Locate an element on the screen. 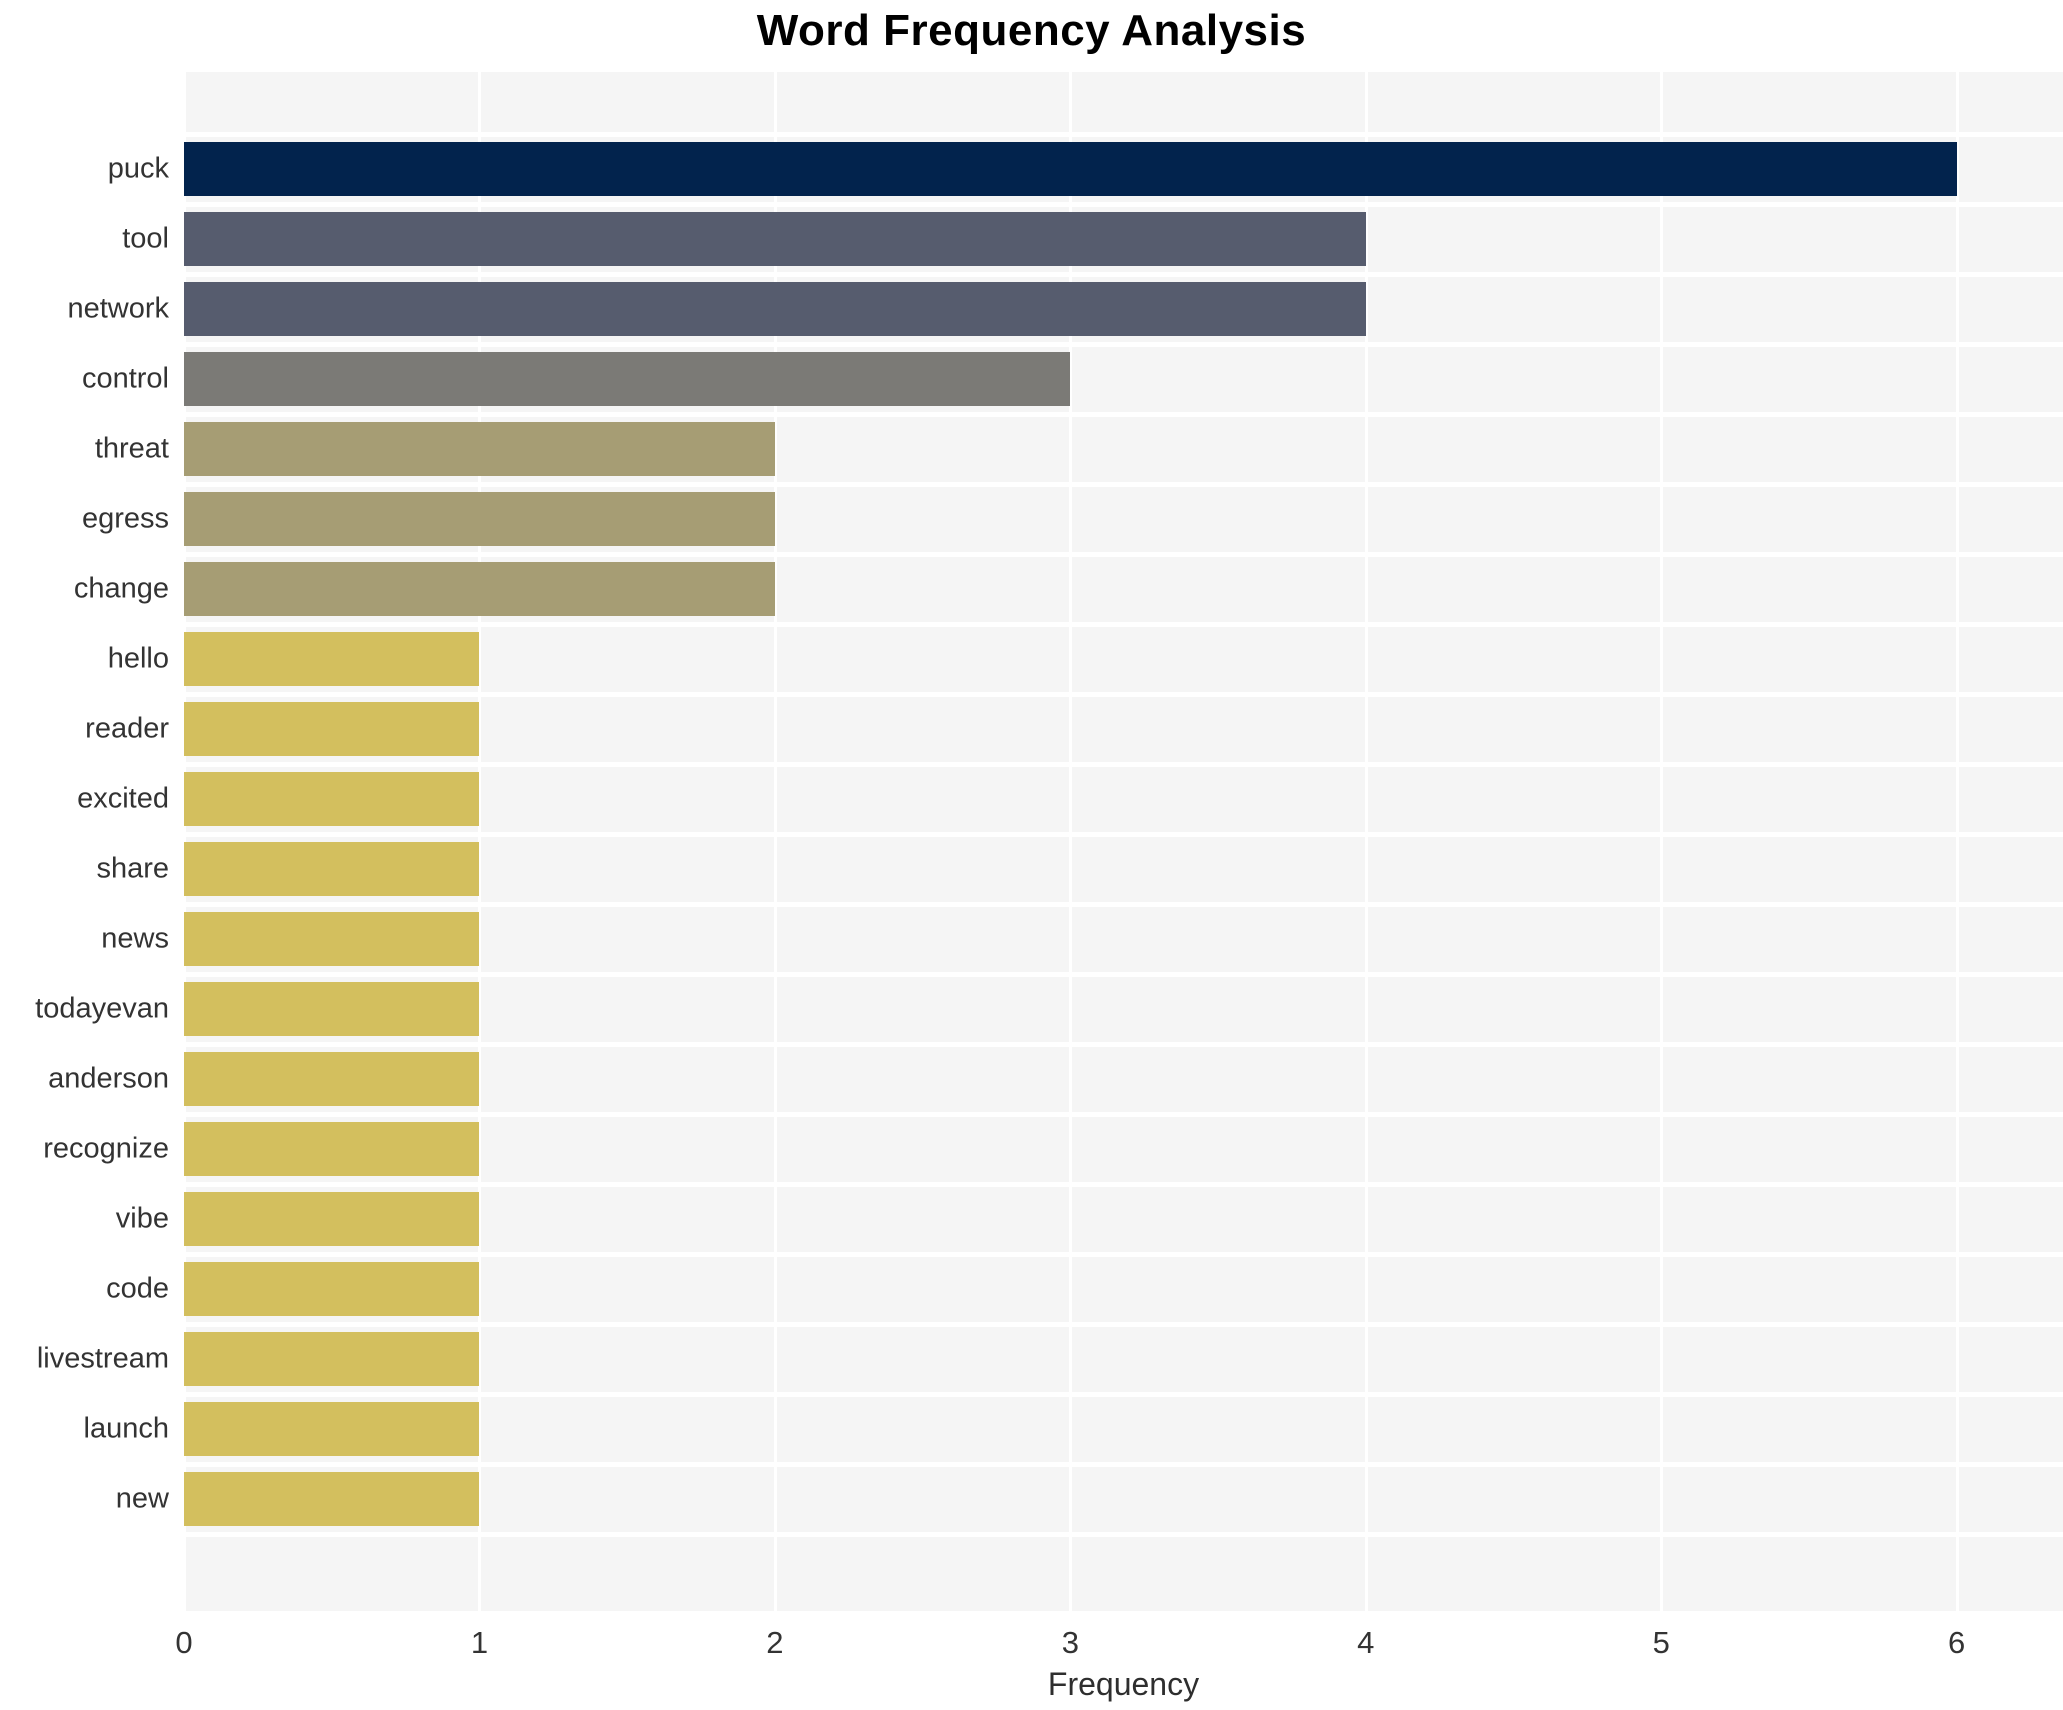 This screenshot has width=2063, height=1710. bar-new is located at coordinates (332, 1499).